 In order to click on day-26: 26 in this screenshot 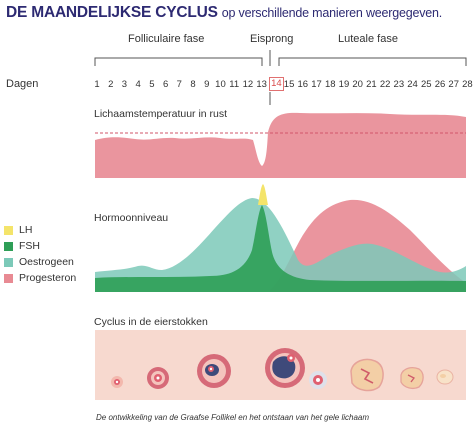, I will do `click(440, 84)`.